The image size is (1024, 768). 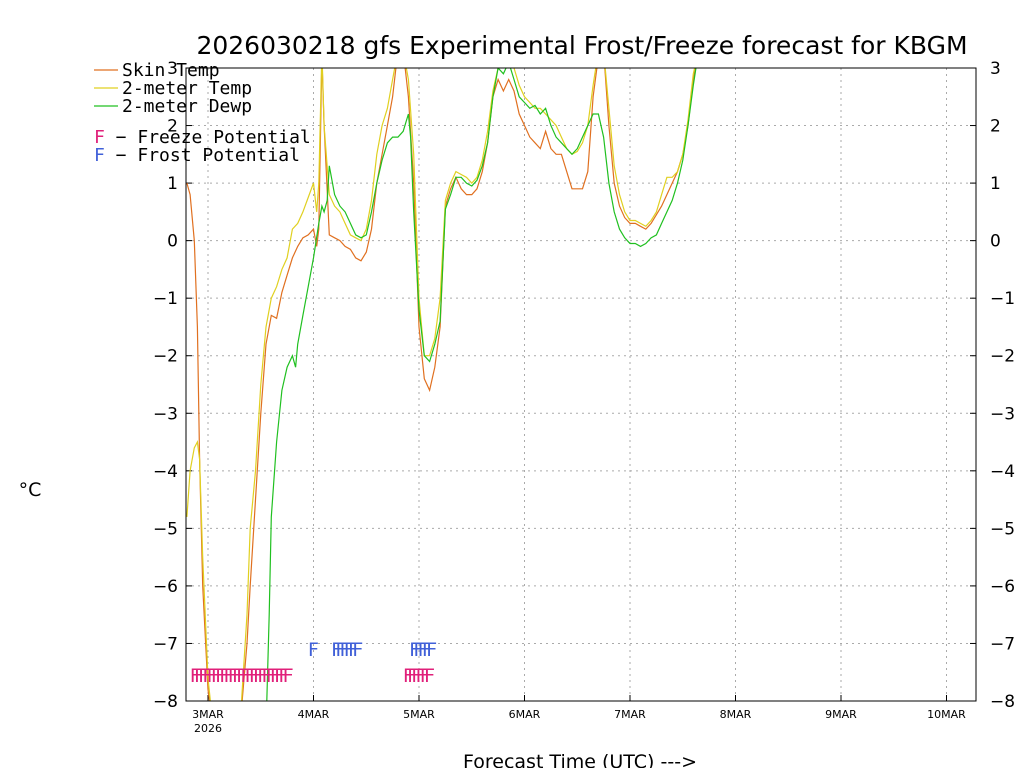 What do you see at coordinates (946, 714) in the screenshot?
I see `x-tick-label: 10MAR` at bounding box center [946, 714].